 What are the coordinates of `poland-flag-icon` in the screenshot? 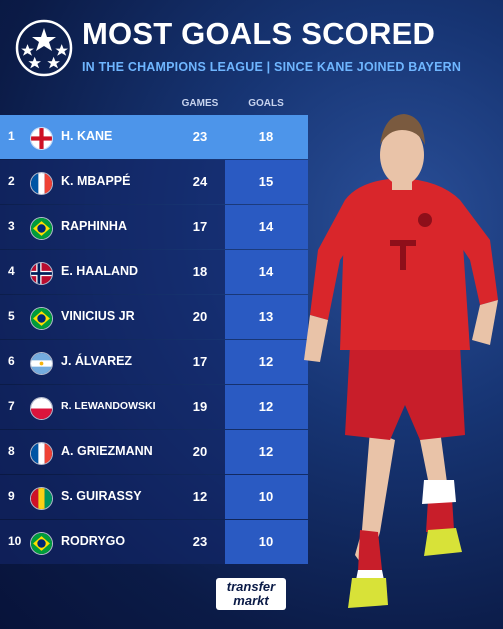 It's located at (41, 408).